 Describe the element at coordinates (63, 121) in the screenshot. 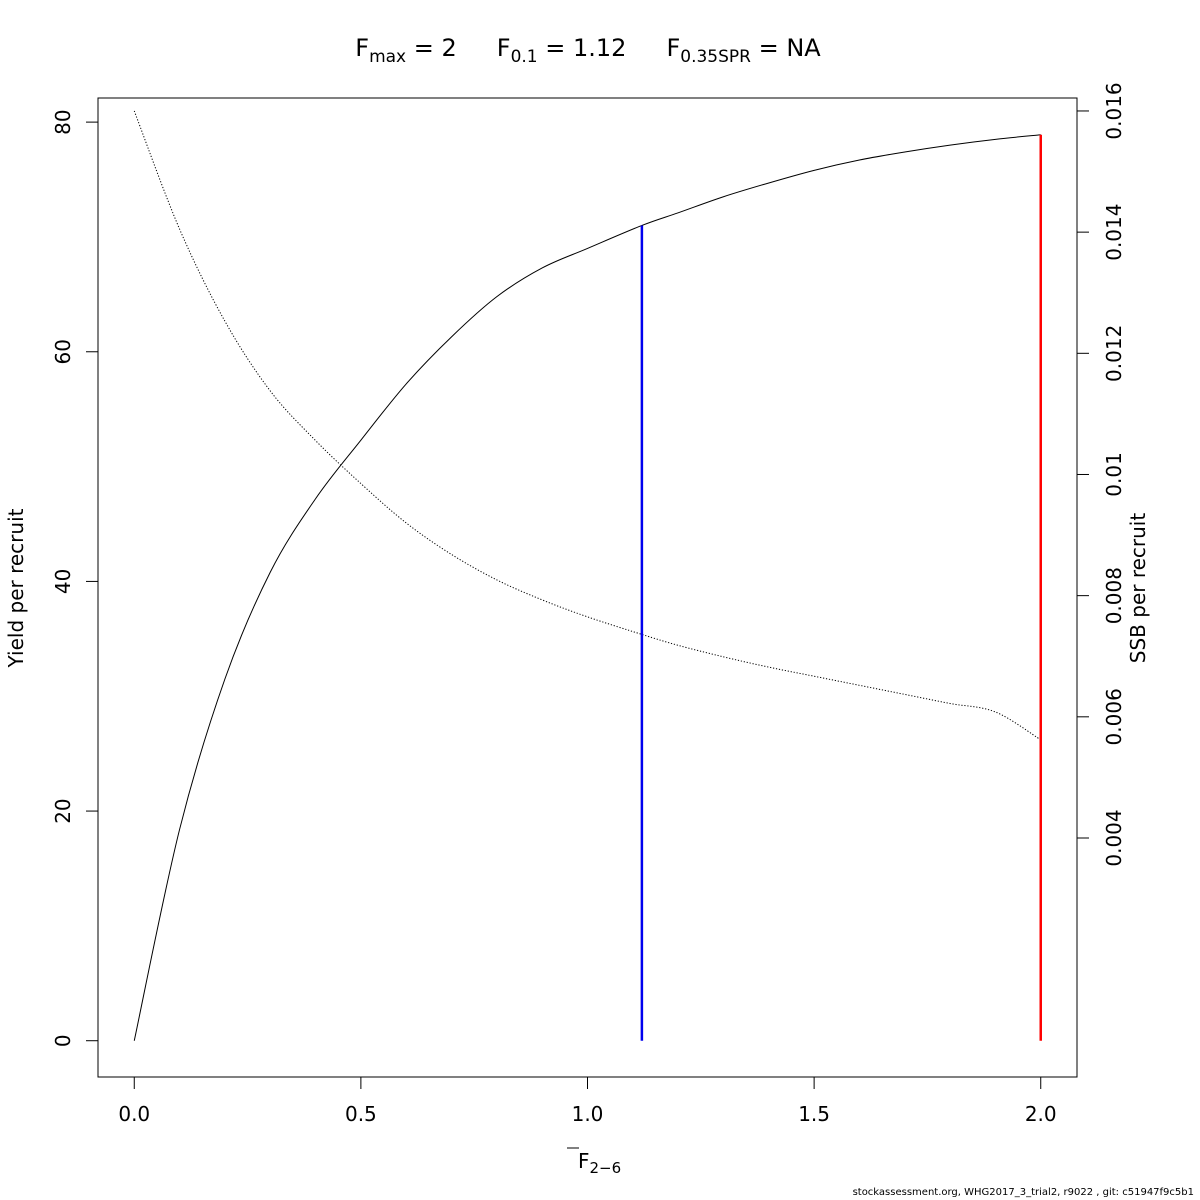

I see `y-tick-label: 80` at that location.